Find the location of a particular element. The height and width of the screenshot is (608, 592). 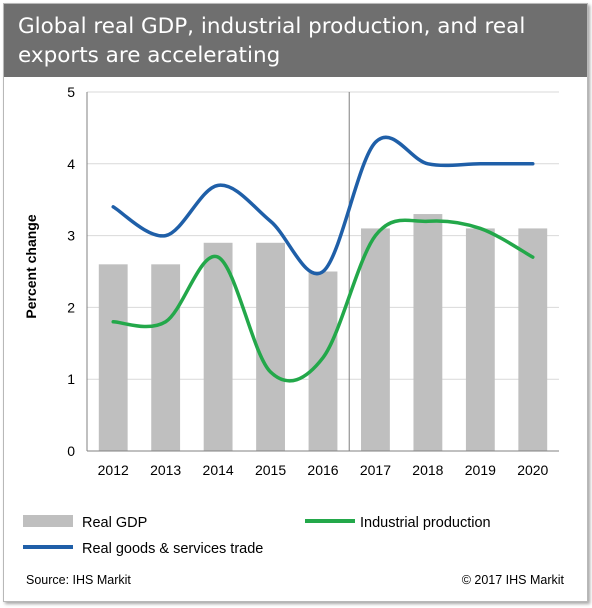

legend-swatch-real-gdp is located at coordinates (48, 521).